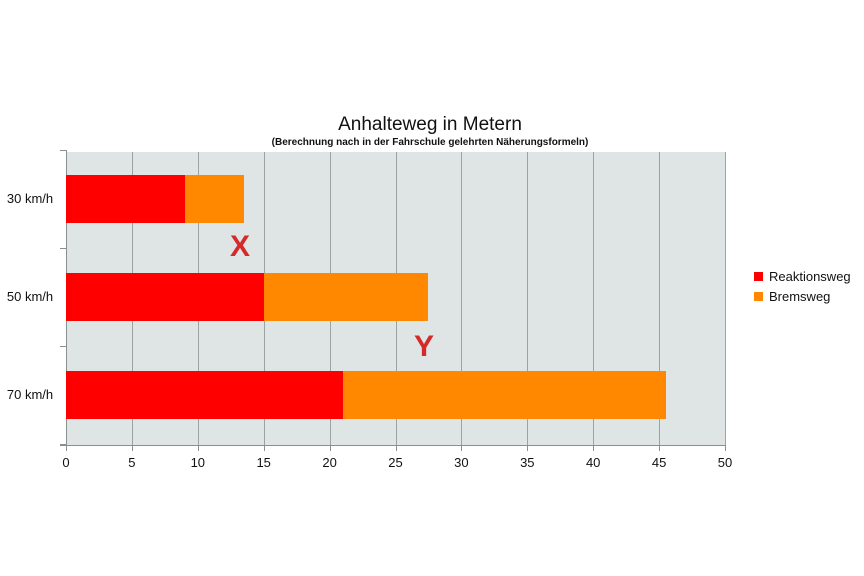  What do you see at coordinates (725, 462) in the screenshot?
I see `x-tick-label: 50` at bounding box center [725, 462].